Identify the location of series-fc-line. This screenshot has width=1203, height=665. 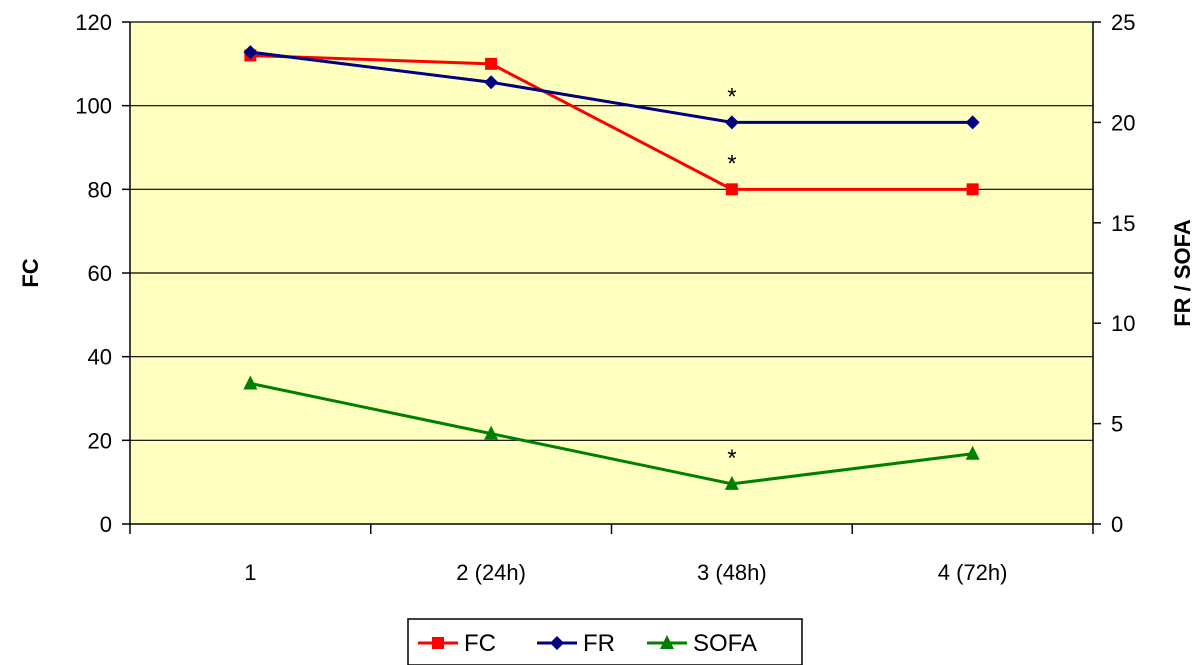
(611, 122).